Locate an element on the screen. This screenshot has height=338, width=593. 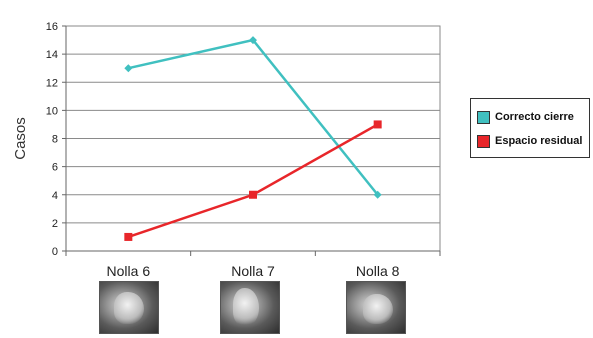
y-tick-label: 10 is located at coordinates (52, 111).